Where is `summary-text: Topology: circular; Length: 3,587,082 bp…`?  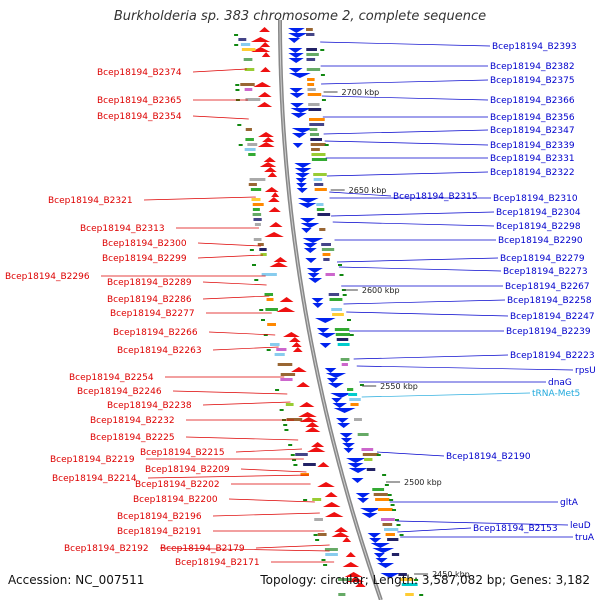
summary-text: Topology: circular; Length: 3,587,082 bp… is located at coordinates (425, 580).